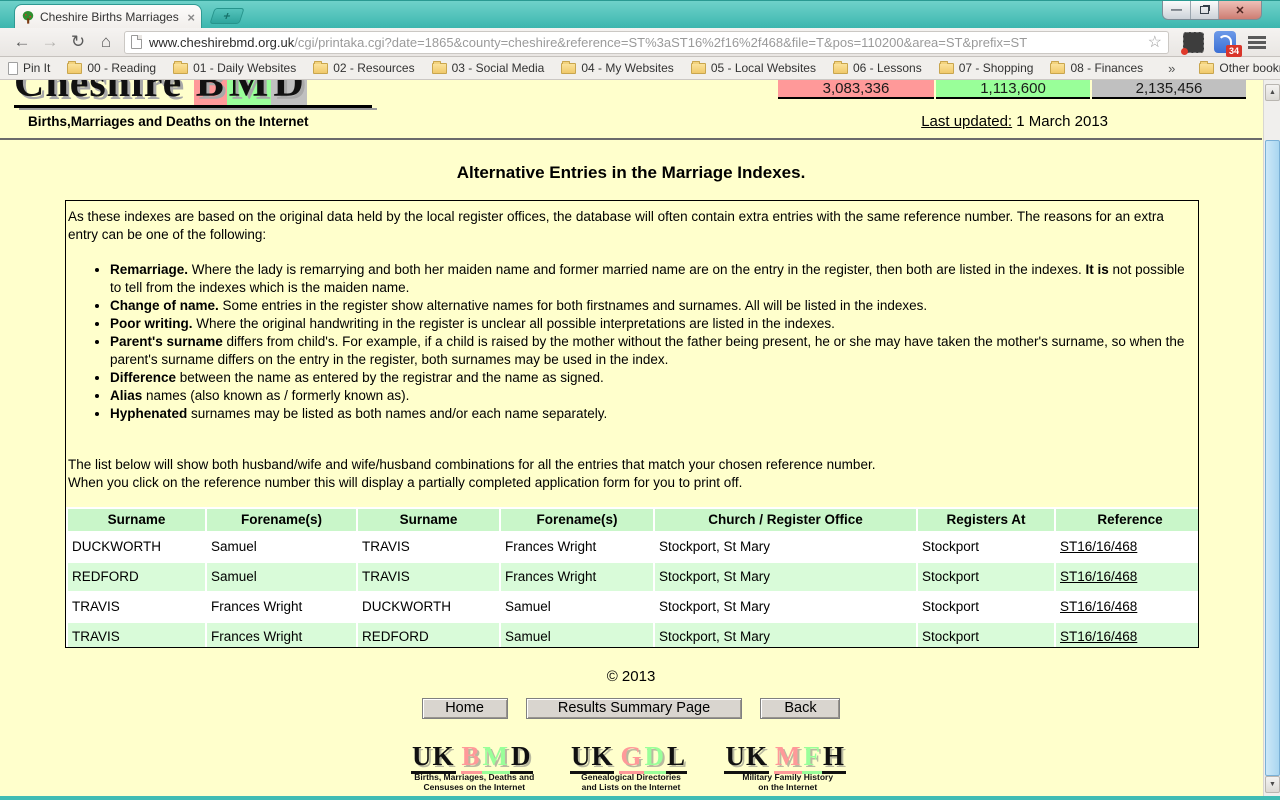  I want to click on bookmark-folder-finances: 08 - Finances, so click(1097, 67).